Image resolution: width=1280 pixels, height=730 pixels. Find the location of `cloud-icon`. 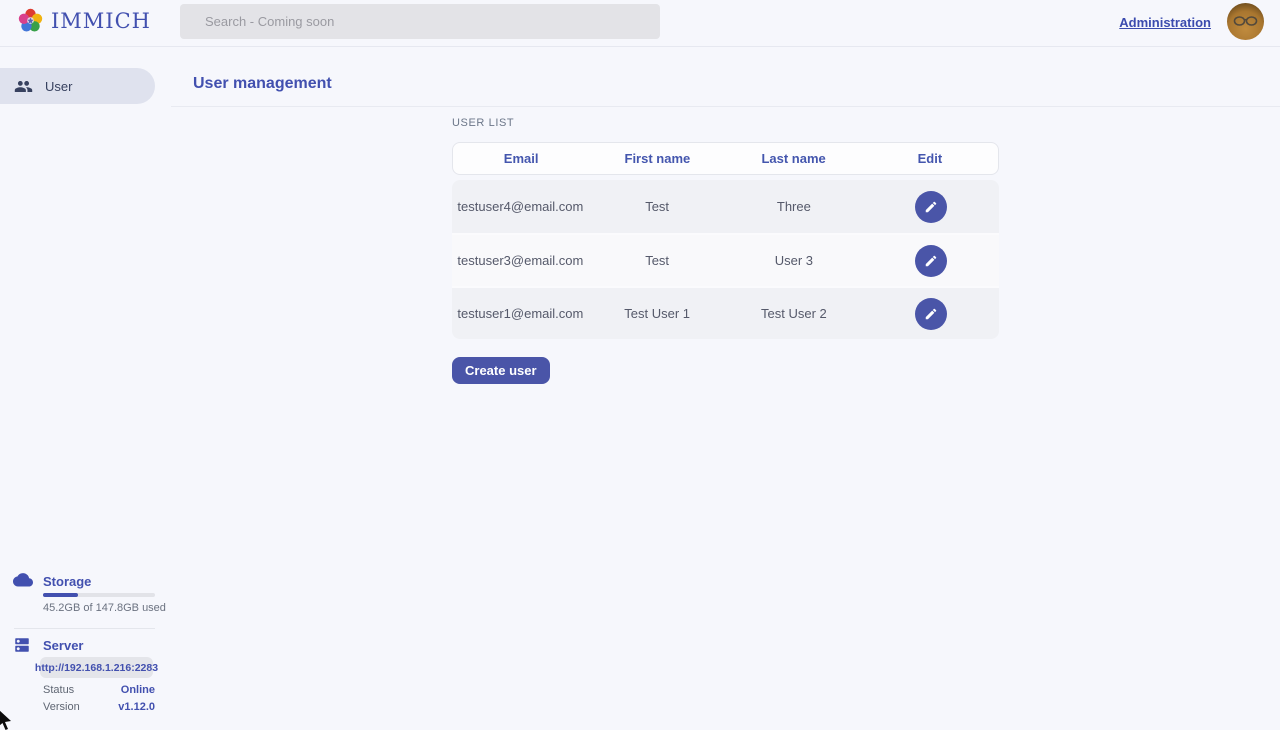

cloud-icon is located at coordinates (23, 581).